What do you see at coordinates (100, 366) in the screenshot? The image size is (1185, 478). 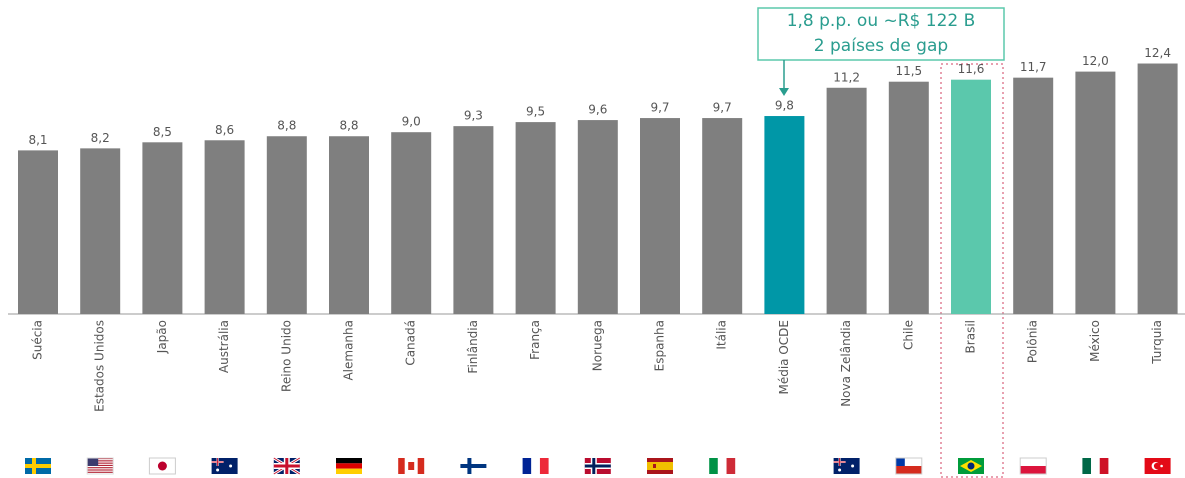 I see `x-tick-label: Estados Unidos` at bounding box center [100, 366].